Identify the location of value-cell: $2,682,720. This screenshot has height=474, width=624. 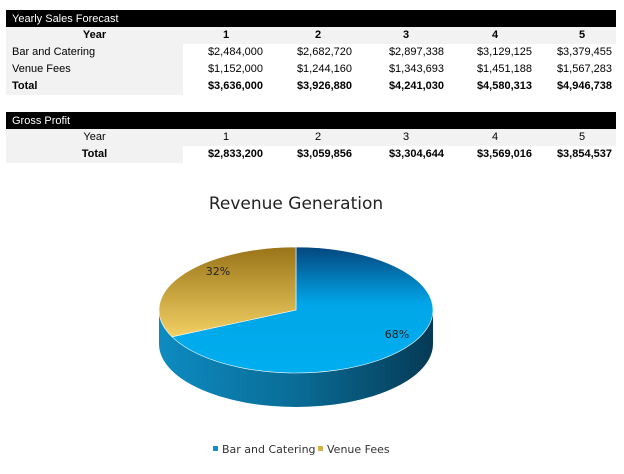
(324, 52).